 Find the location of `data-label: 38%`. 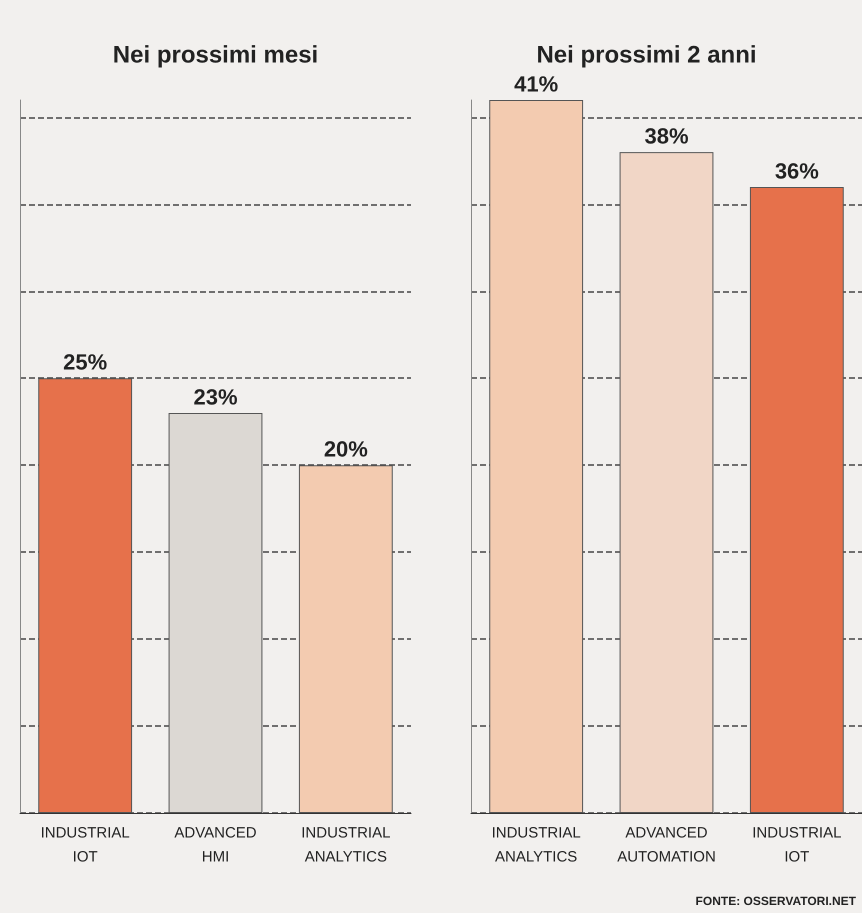

data-label: 38% is located at coordinates (666, 136).